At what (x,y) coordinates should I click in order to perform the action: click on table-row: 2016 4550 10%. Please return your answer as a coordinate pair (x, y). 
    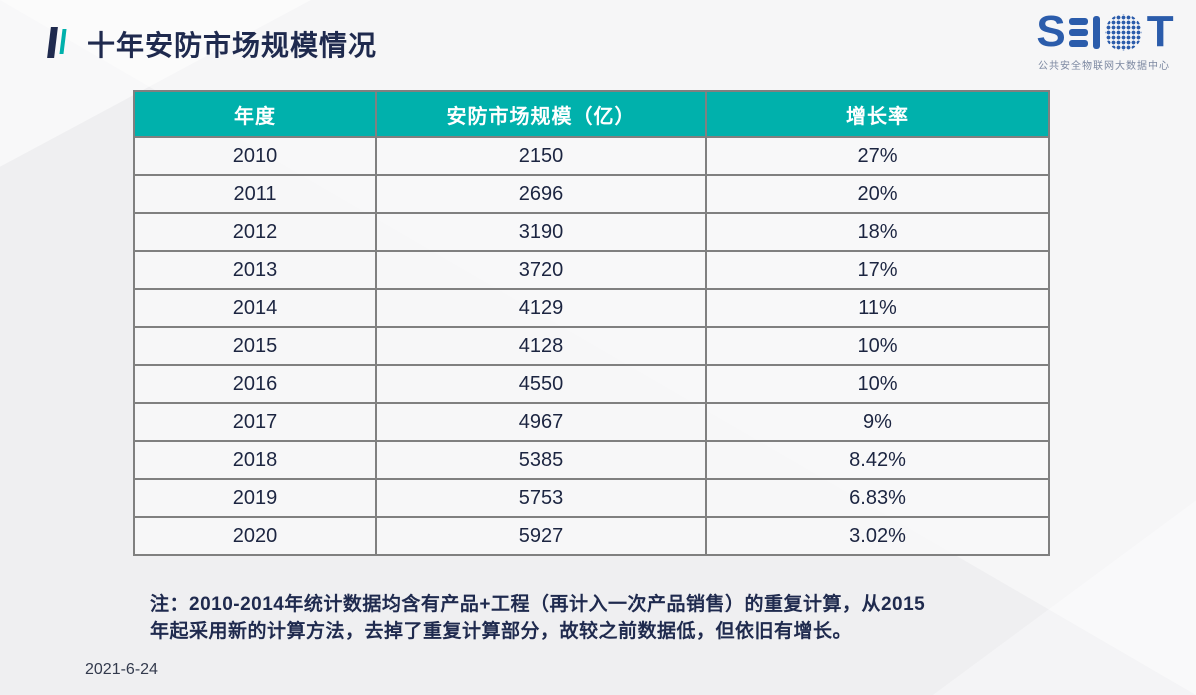
    Looking at the image, I should click on (591, 384).